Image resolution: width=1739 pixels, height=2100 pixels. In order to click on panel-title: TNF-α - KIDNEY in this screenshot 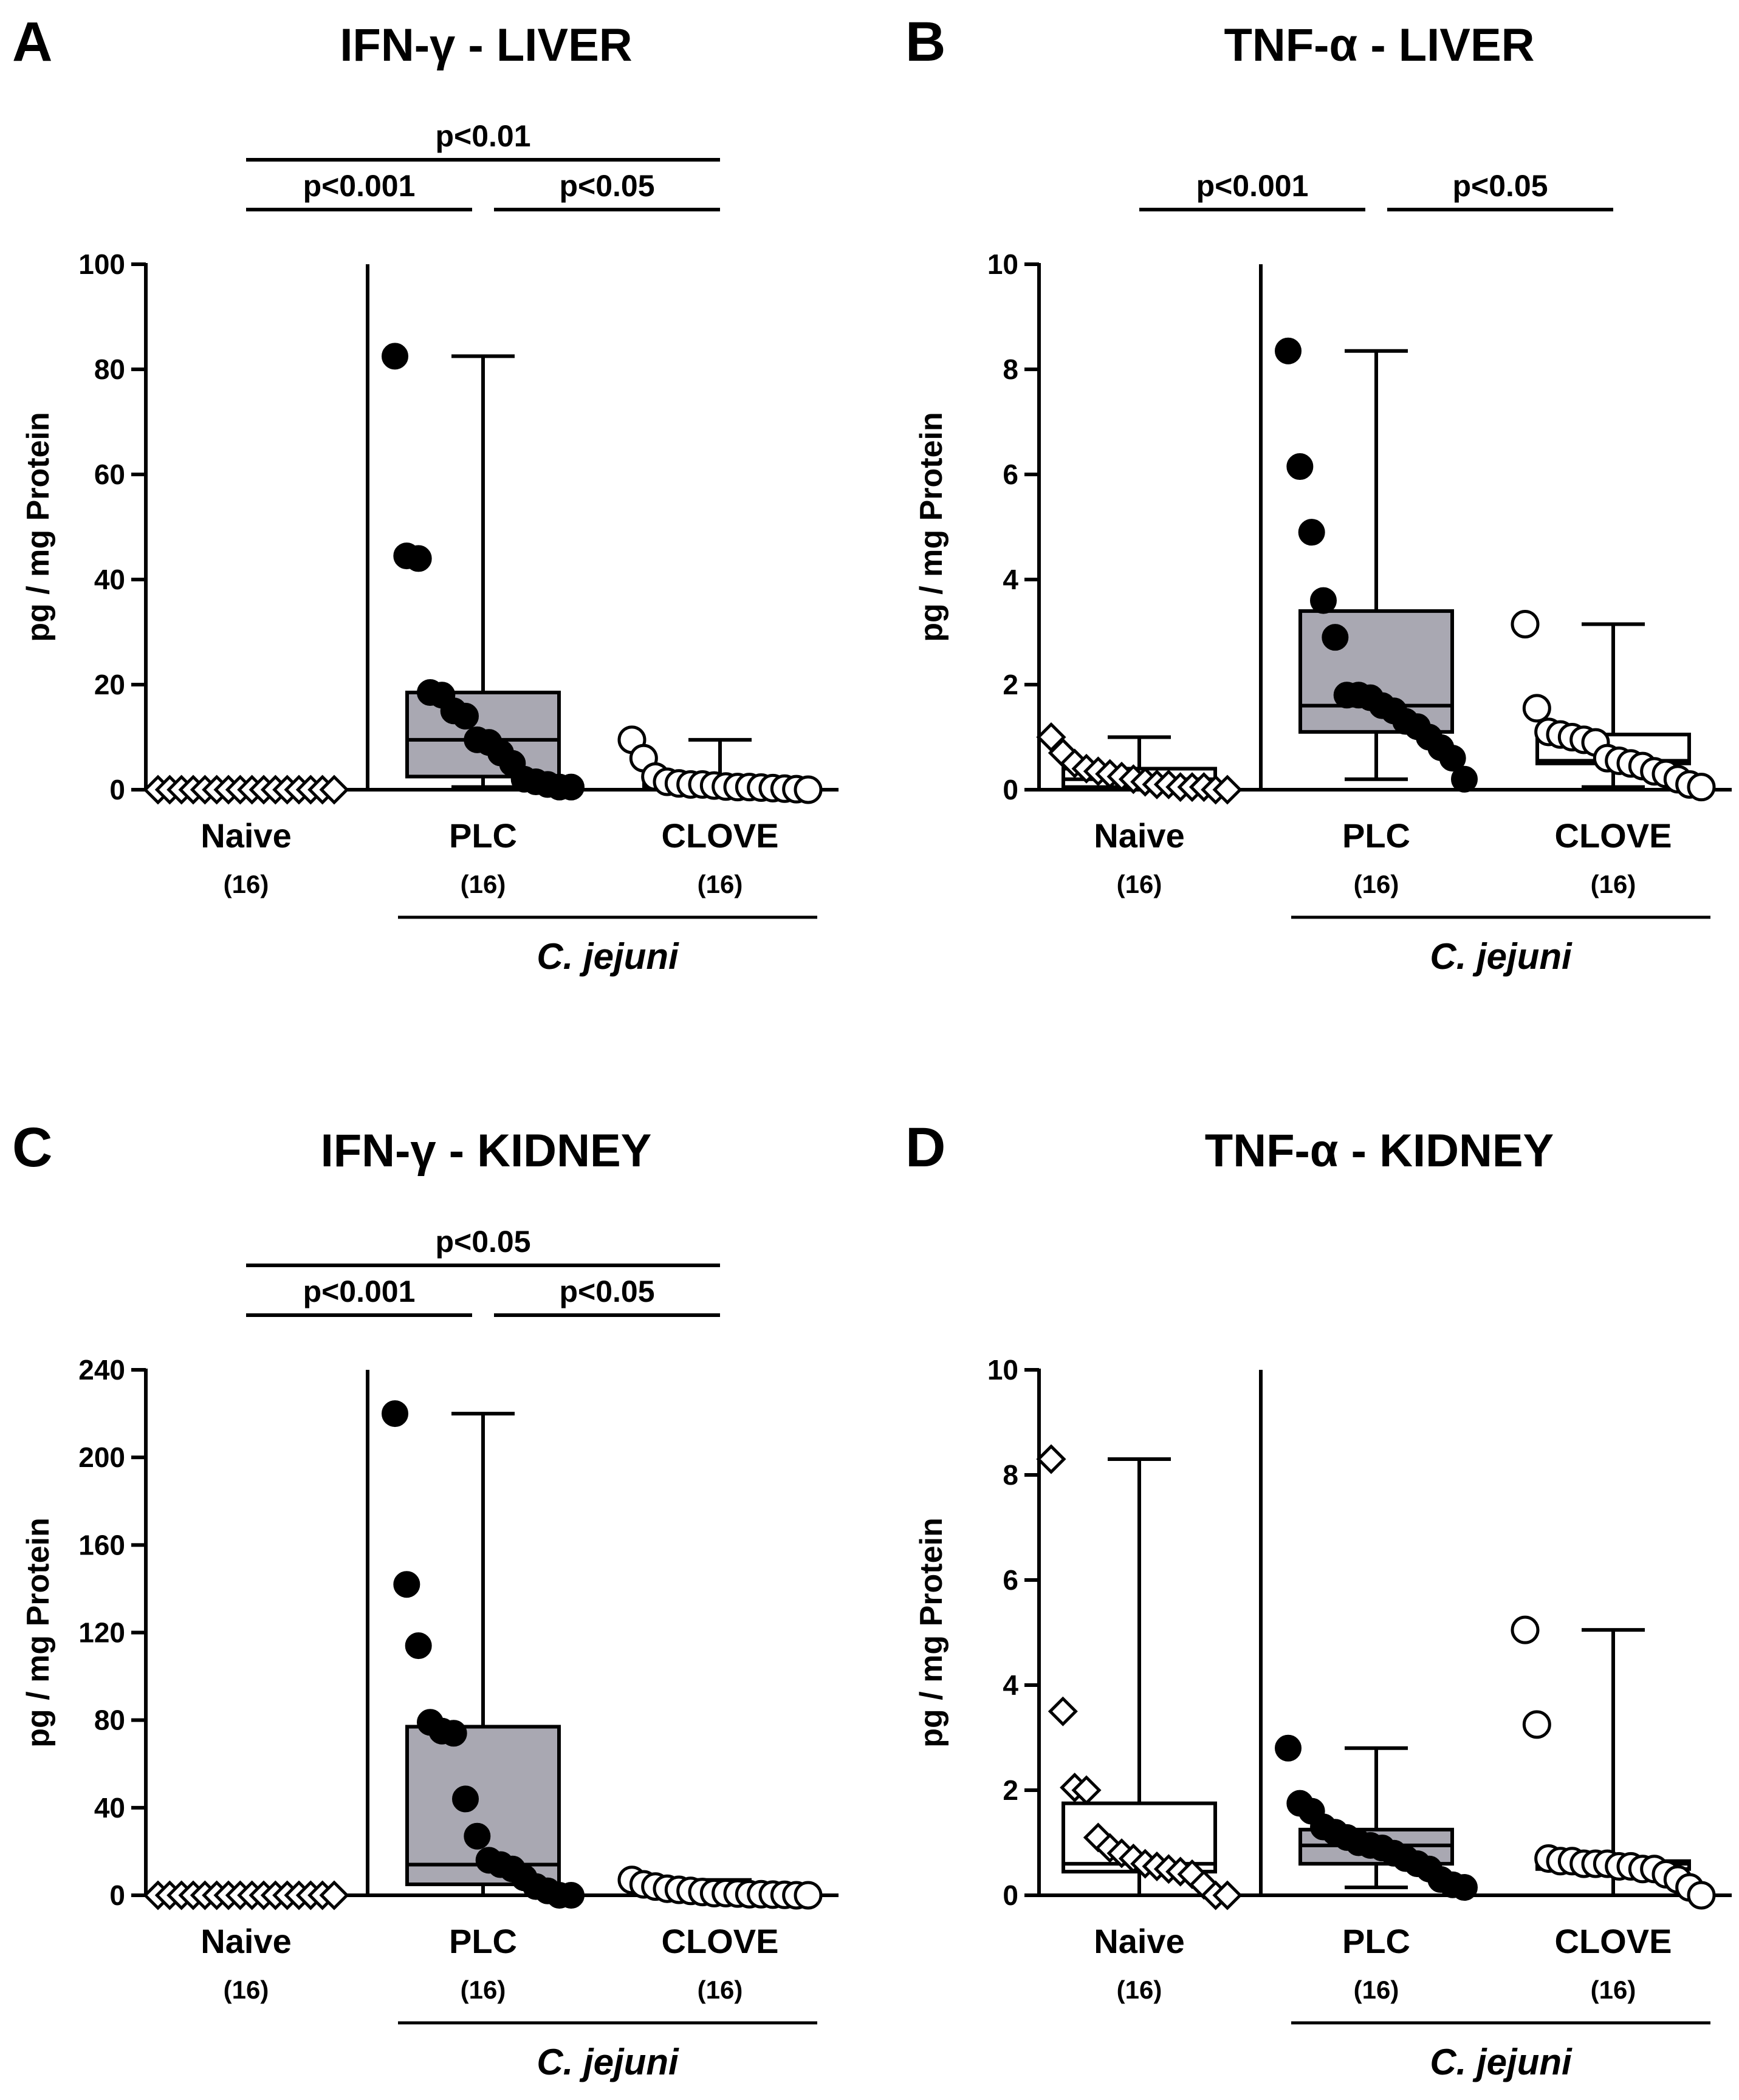, I will do `click(1379, 1151)`.